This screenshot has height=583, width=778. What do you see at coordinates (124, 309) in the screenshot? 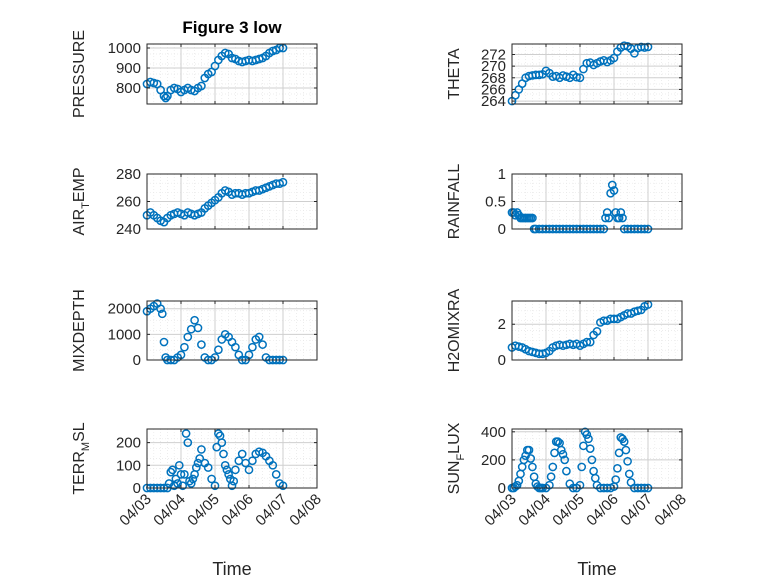
I see `y-tick-label: 2000` at bounding box center [124, 309].